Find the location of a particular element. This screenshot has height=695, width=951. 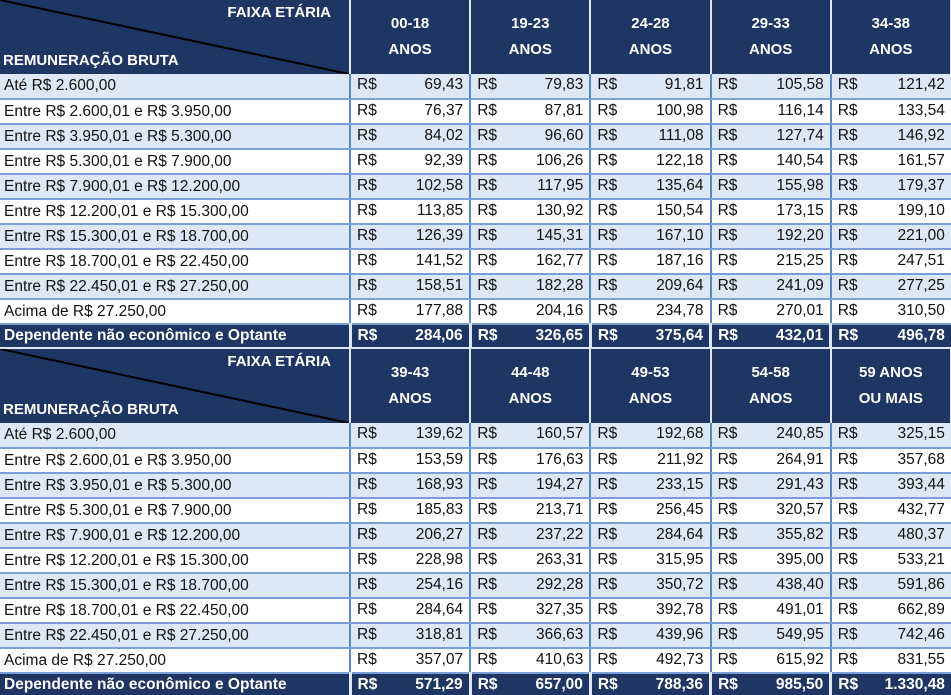

price-cell: R$ 155,98 is located at coordinates (770, 187).